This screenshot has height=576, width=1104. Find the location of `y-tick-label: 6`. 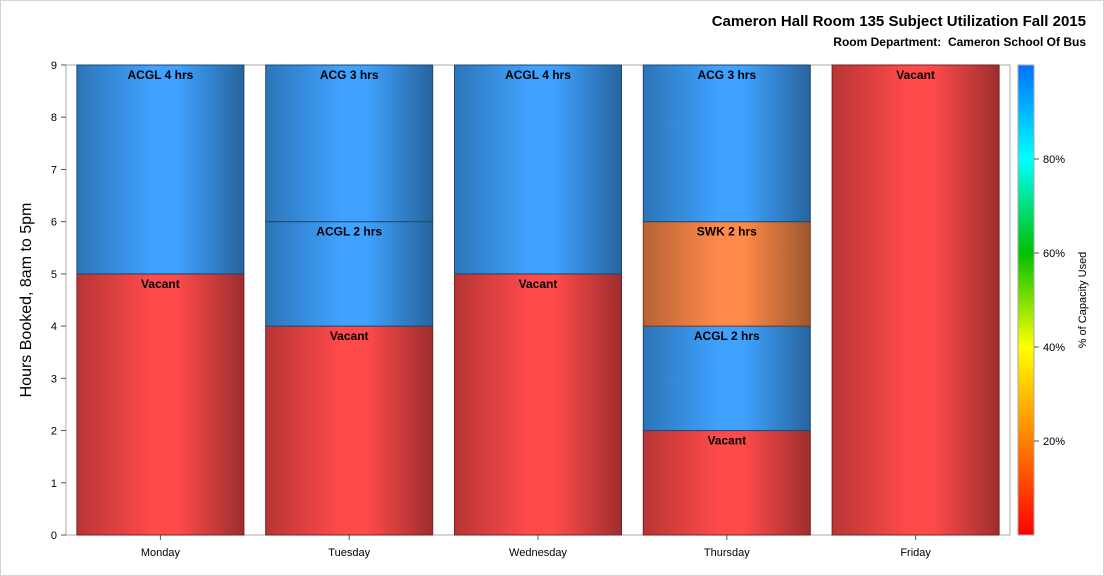

y-tick-label: 6 is located at coordinates (54, 223).